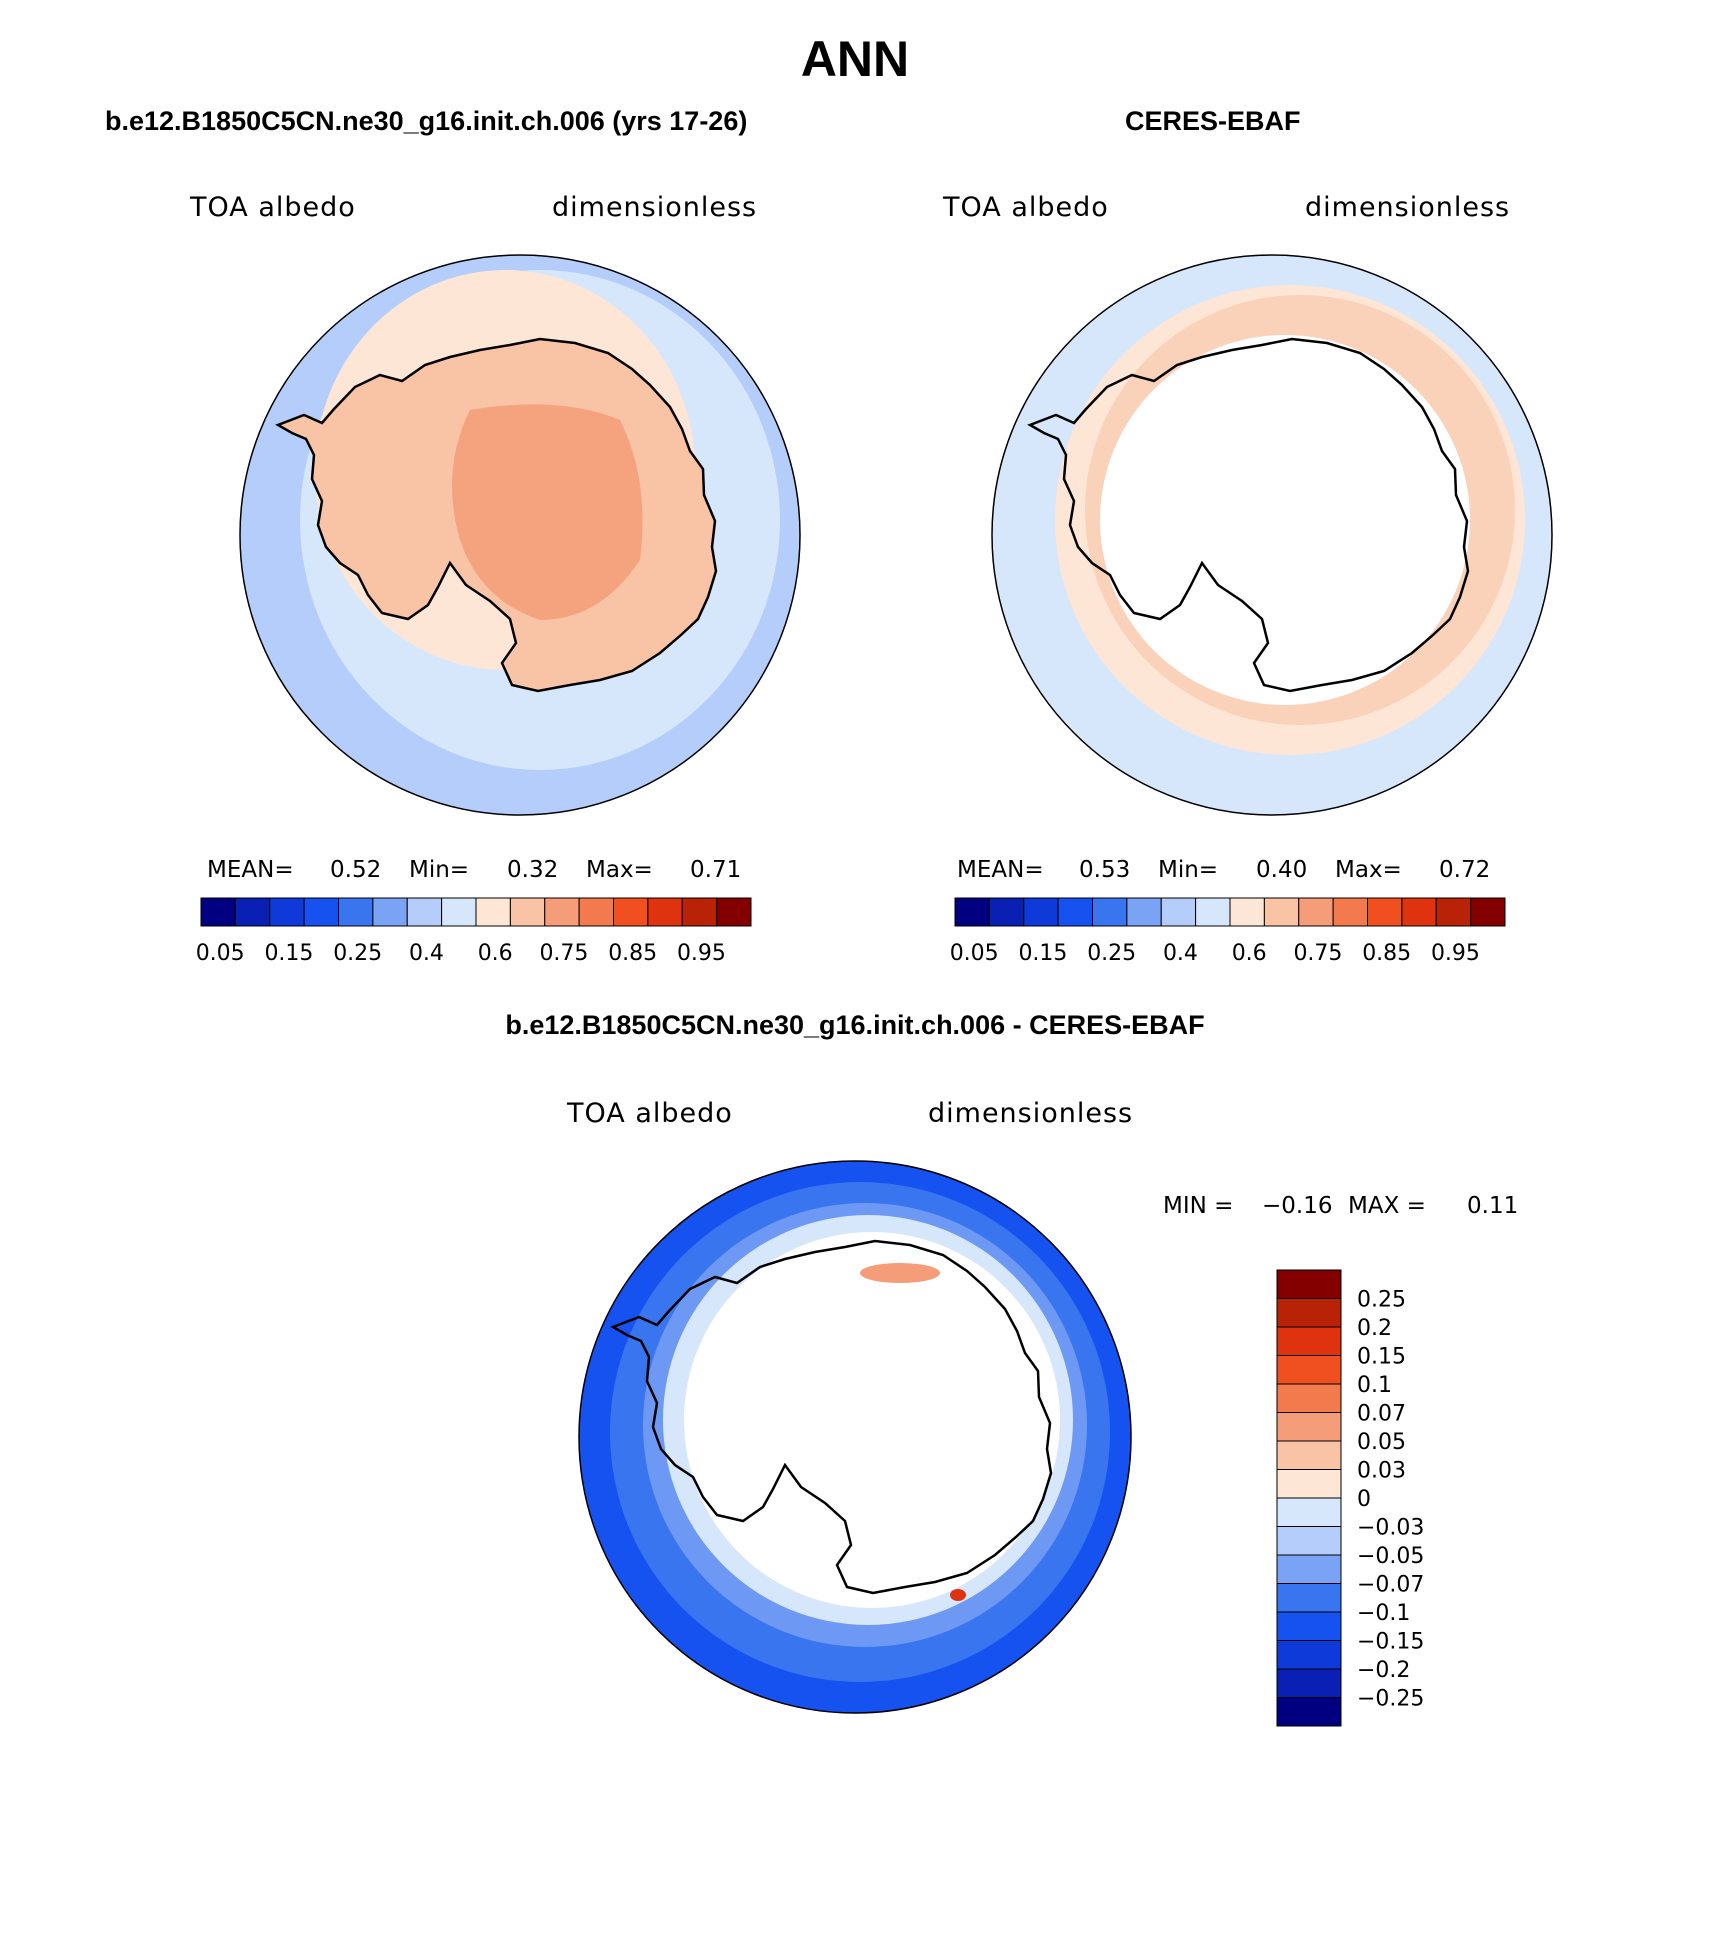 This screenshot has width=1710, height=1950. Describe the element at coordinates (1383, 1670) in the screenshot. I see `colorbar-difference-tick-label: −0.2` at that location.